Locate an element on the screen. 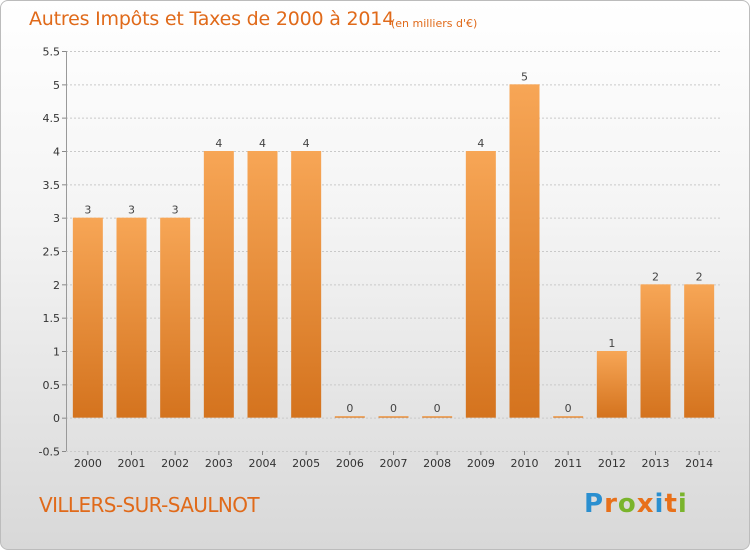 The width and height of the screenshot is (750, 550). proxiti-logo: Proxiti is located at coordinates (636, 504).